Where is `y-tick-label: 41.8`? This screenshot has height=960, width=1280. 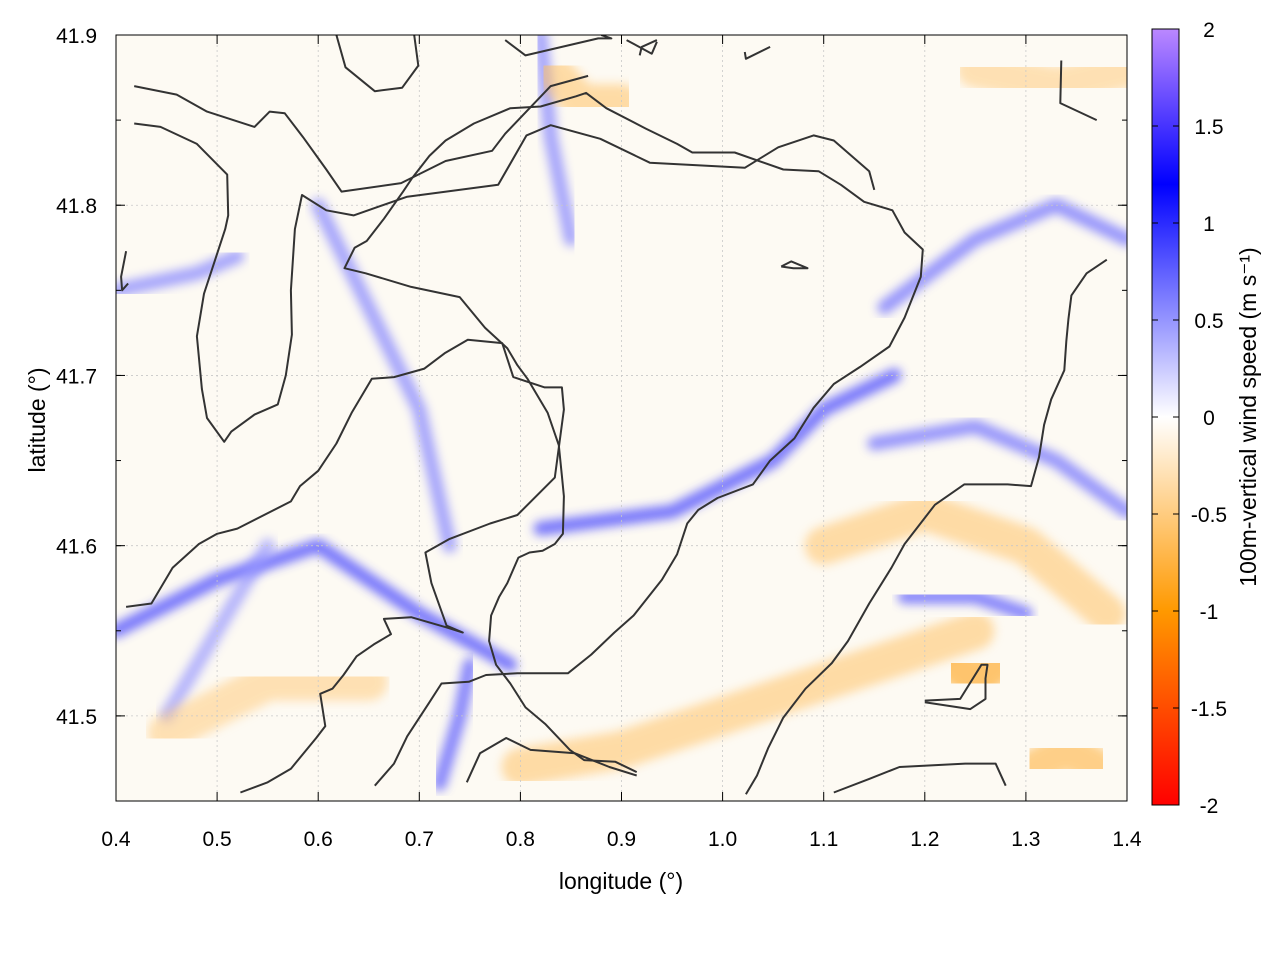 y-tick-label: 41.8 is located at coordinates (76, 206).